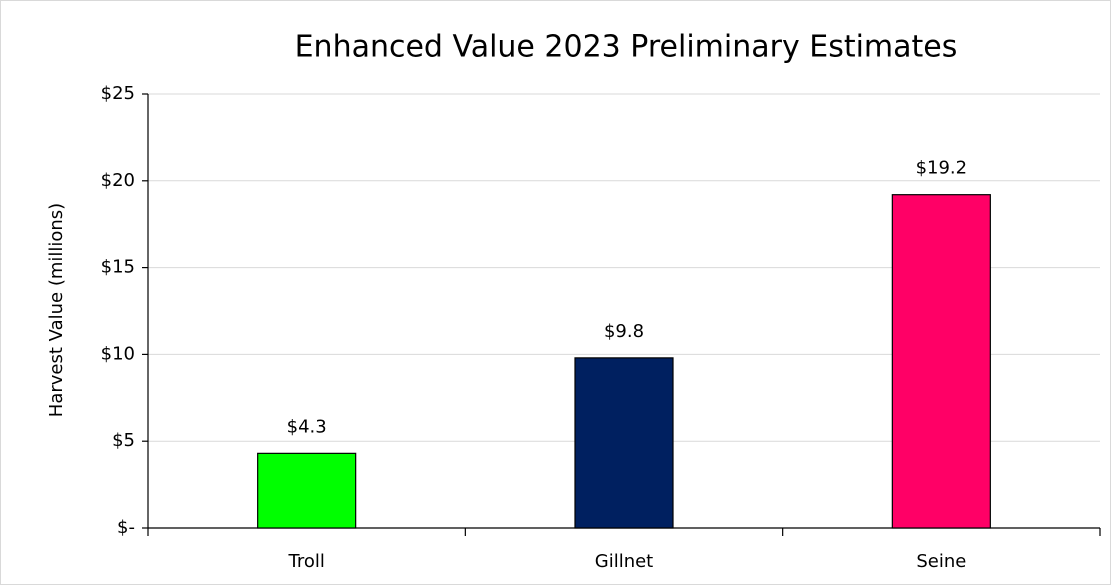 Image resolution: width=1112 pixels, height=586 pixels. I want to click on y-tick-label: $20, so click(118, 180).